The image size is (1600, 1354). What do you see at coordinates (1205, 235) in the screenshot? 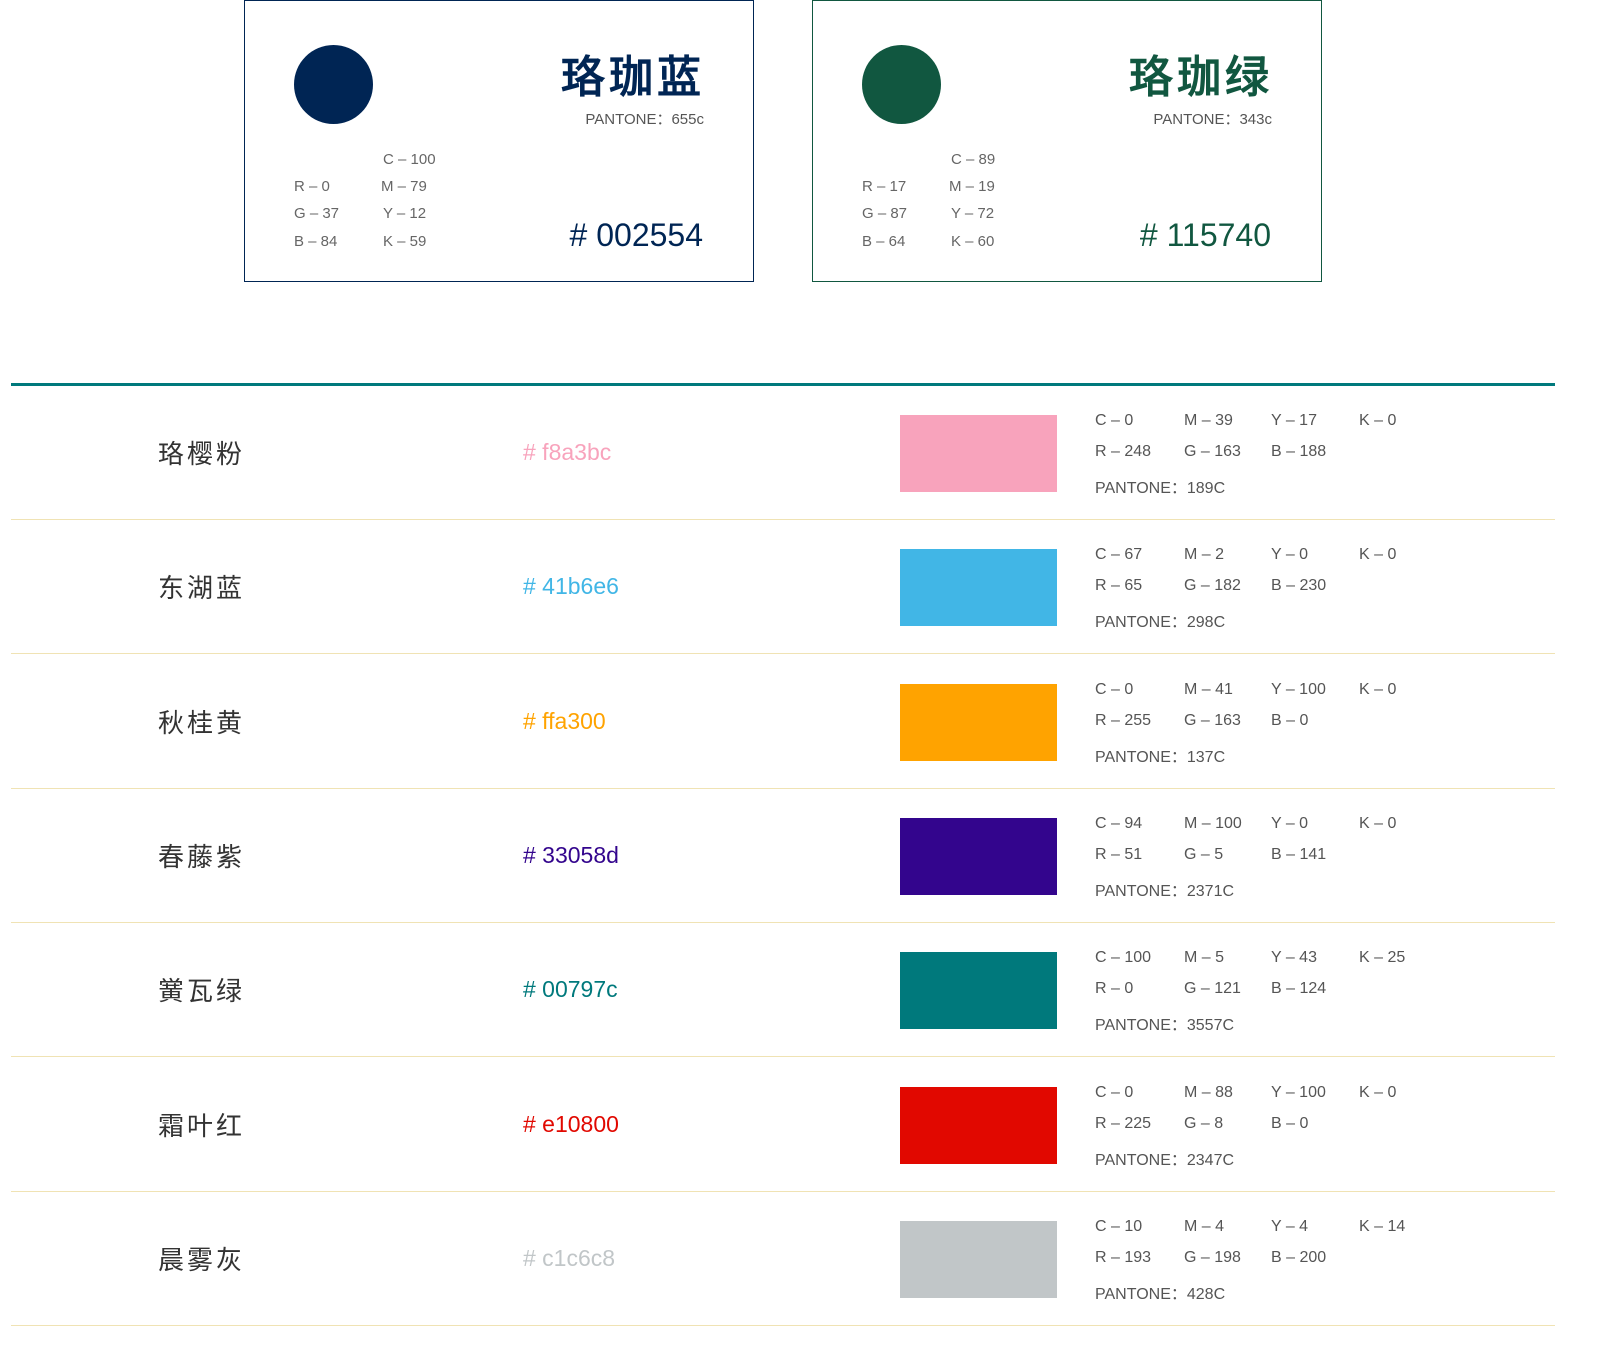
I see `hex-code: # 115740` at bounding box center [1205, 235].